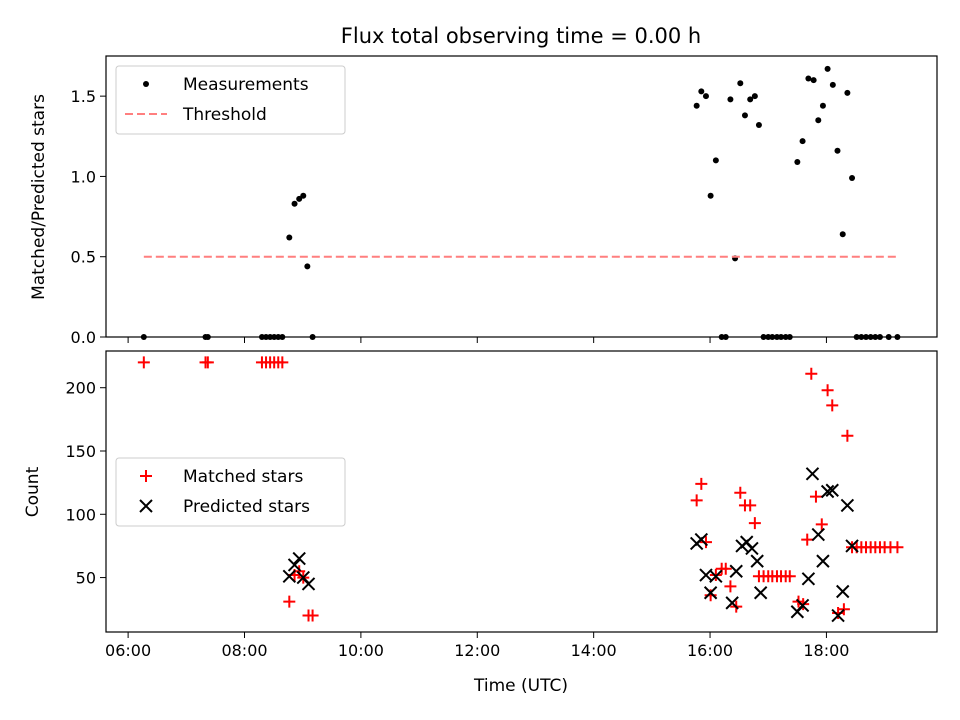 This screenshot has width=960, height=720. What do you see at coordinates (361, 650) in the screenshot?
I see `x-tick-label: 10:00` at bounding box center [361, 650].